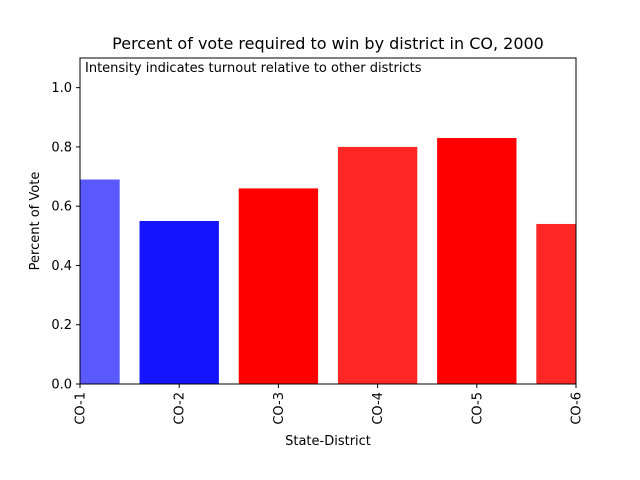 This screenshot has width=640, height=480. What do you see at coordinates (577, 408) in the screenshot?
I see `x-tick-label: CO-6` at bounding box center [577, 408].